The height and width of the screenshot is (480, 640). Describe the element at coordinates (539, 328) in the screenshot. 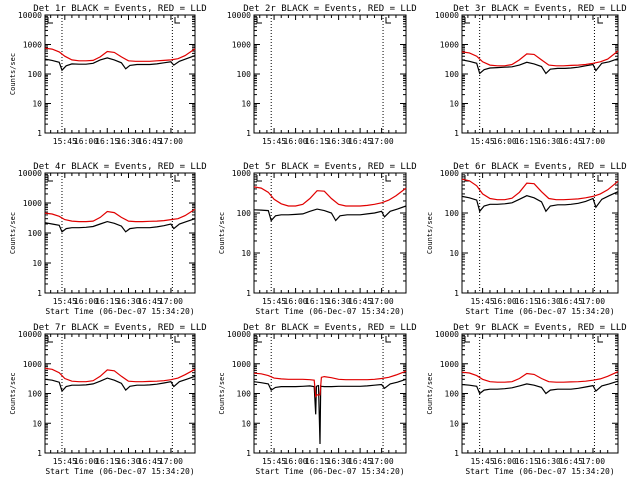

I see `chart-title: Det 9r BLACK = Events, RED = LLD` at that location.